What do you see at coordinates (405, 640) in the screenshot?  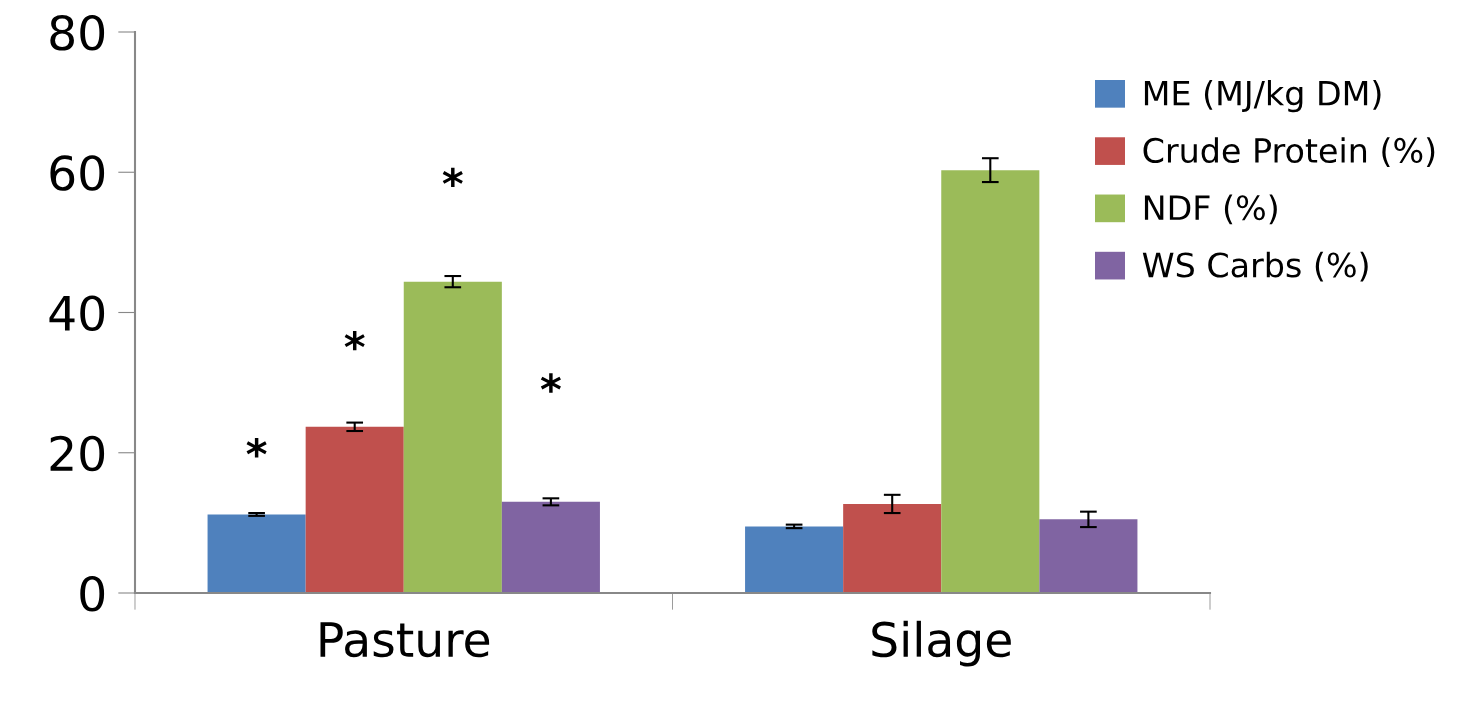 I see `x-tick-label: Pasture` at bounding box center [405, 640].